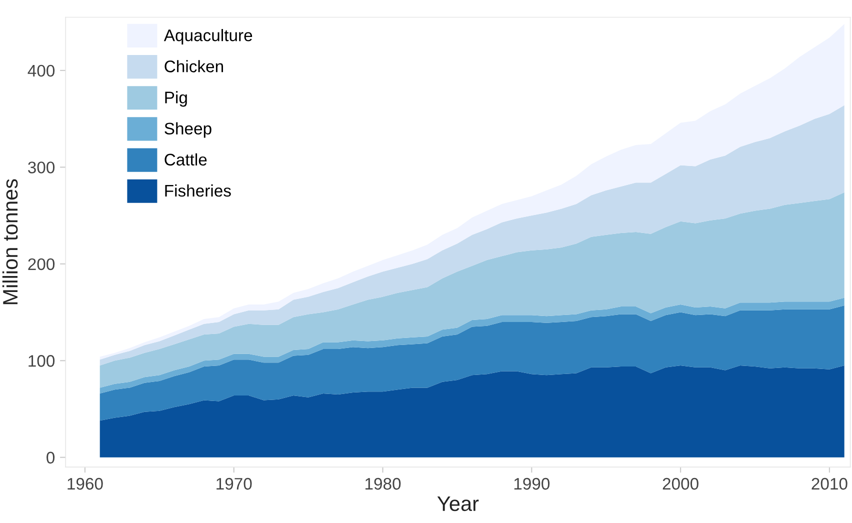 This screenshot has height=523, width=852. I want to click on y-tick-label: 100, so click(41, 361).